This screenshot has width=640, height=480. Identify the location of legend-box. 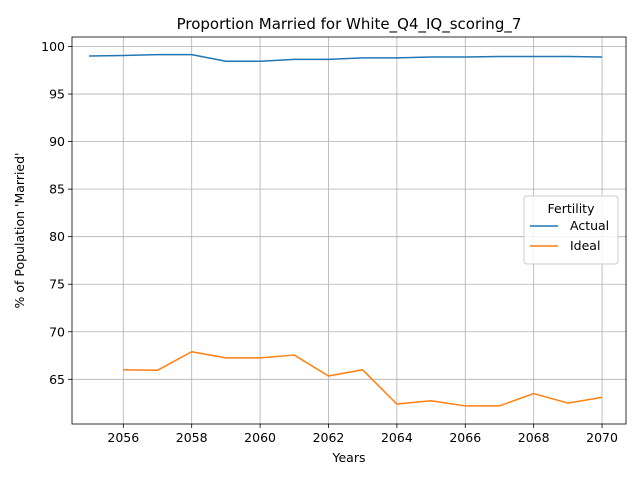
(571, 230).